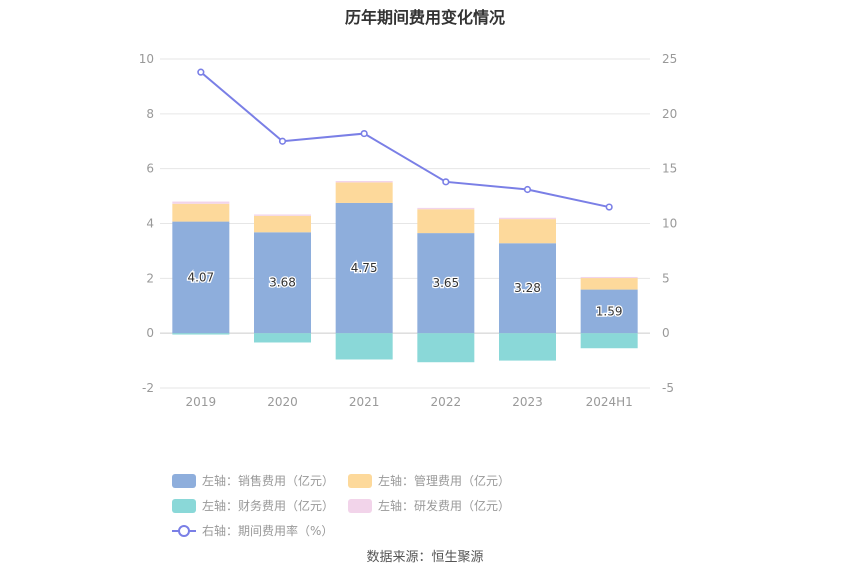  What do you see at coordinates (268, 531) in the screenshot?
I see `legend-label: 右轴：期间费用率（%）` at bounding box center [268, 531].